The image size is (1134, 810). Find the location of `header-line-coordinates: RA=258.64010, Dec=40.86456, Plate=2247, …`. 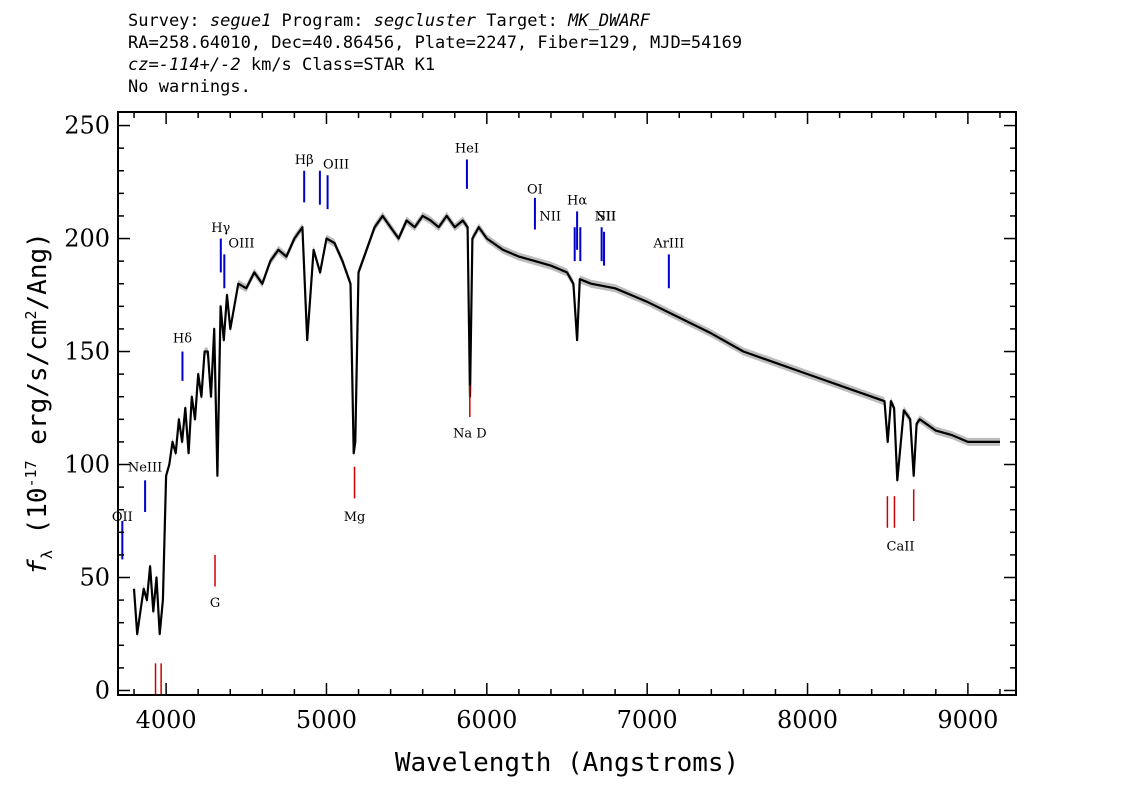

header-line-coordinates: RA=258.64010, Dec=40.86456, Plate=2247, … is located at coordinates (435, 43).